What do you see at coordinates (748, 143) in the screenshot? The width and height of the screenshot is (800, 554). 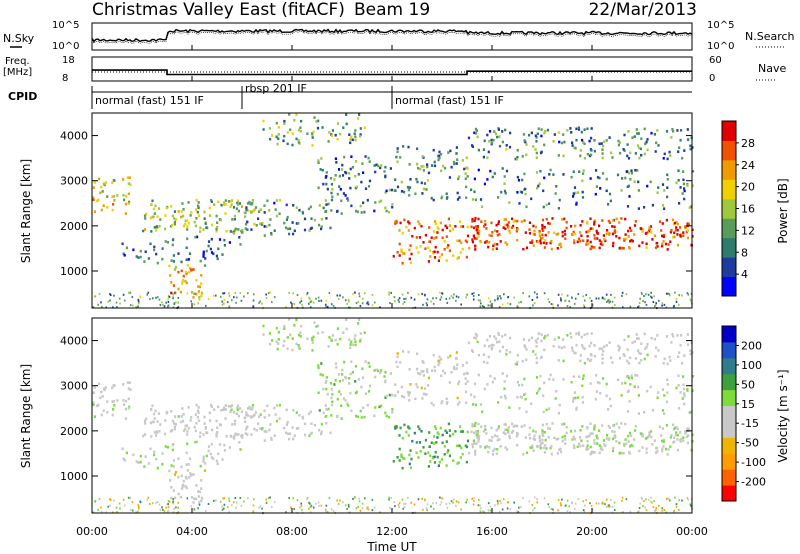 I see `colorbar-tick-label: 28` at bounding box center [748, 143].